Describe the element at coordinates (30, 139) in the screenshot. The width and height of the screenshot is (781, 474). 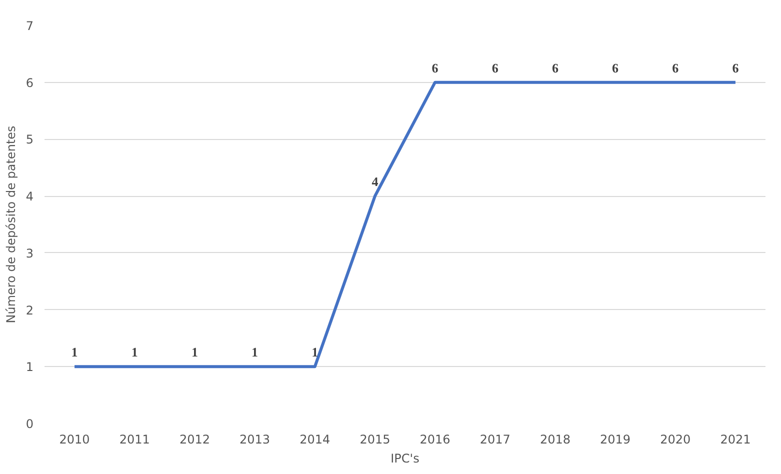
I see `y-tick-label: 5` at that location.